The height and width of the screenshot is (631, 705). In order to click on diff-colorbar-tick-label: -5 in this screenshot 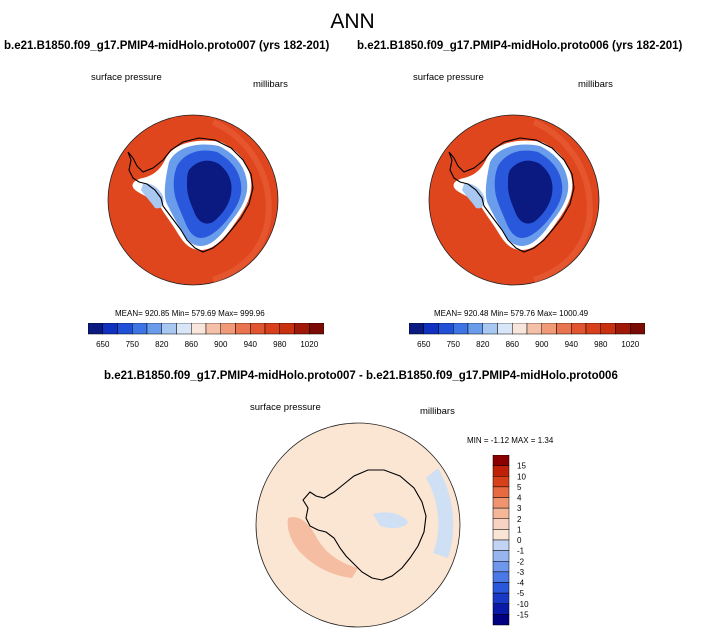, I will do `click(521, 593)`.